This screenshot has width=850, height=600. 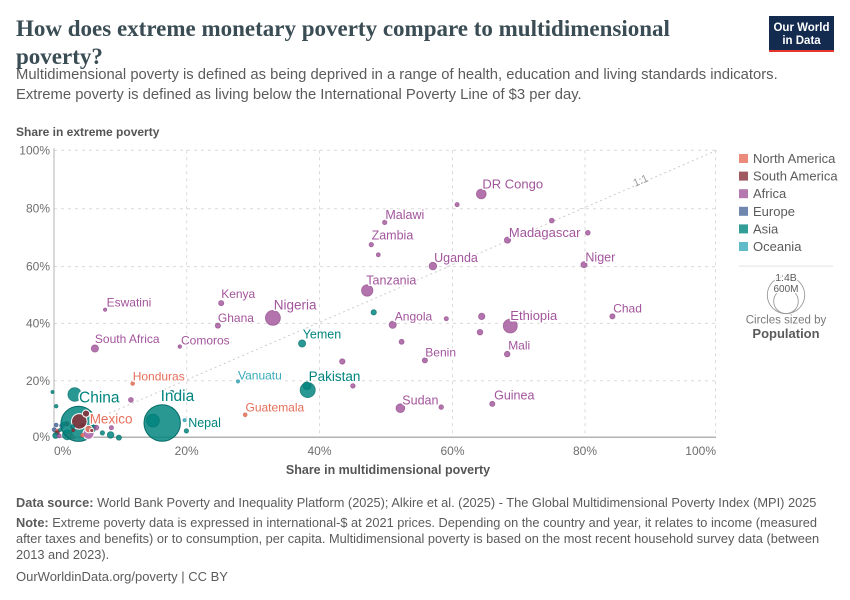 What do you see at coordinates (519, 345) in the screenshot?
I see `svg-text: Mali` at bounding box center [519, 345].